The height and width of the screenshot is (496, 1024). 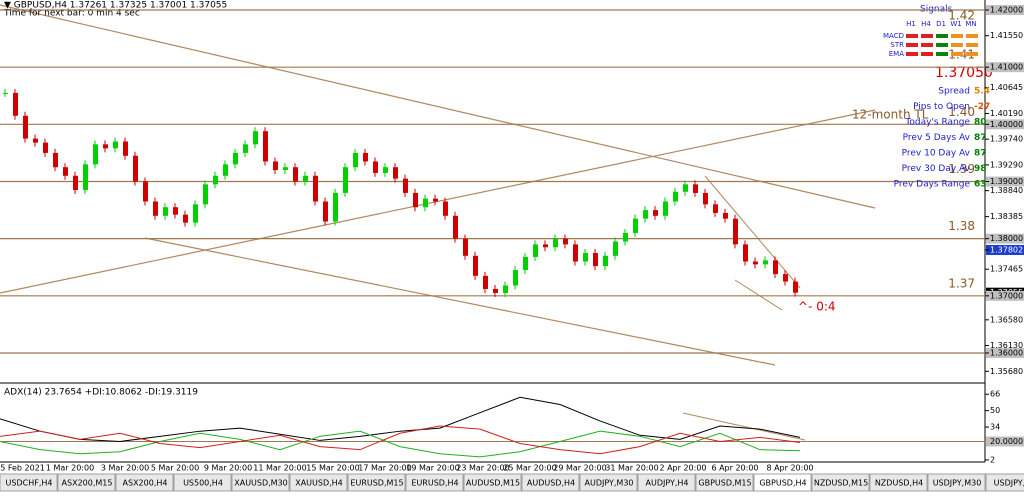 I want to click on price-tick-label: 1.37465, so click(x=1006, y=269).